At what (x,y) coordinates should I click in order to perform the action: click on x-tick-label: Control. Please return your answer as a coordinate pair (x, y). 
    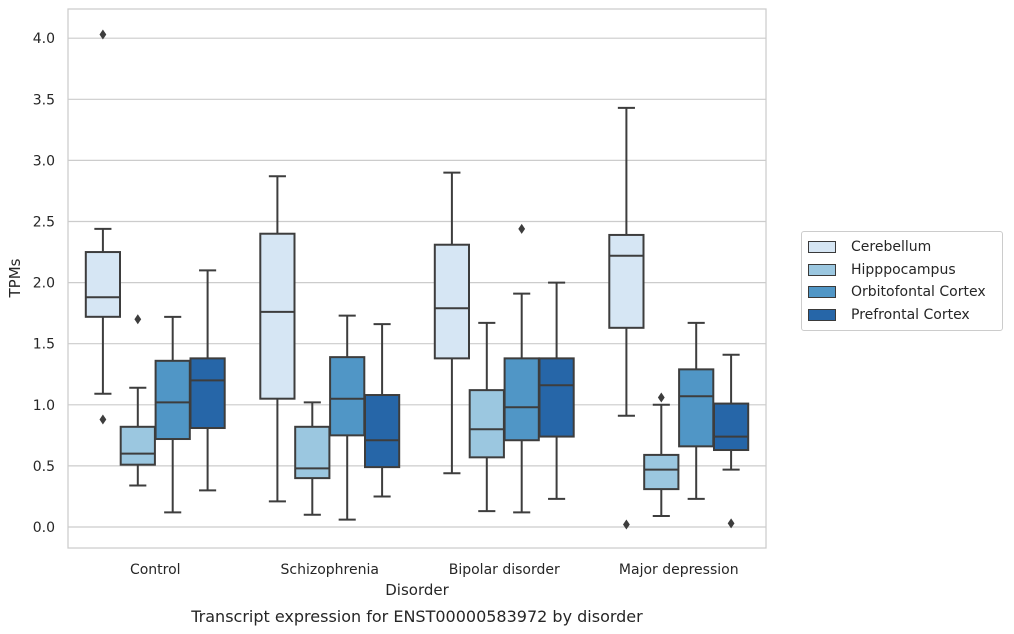
    Looking at the image, I should click on (155, 570).